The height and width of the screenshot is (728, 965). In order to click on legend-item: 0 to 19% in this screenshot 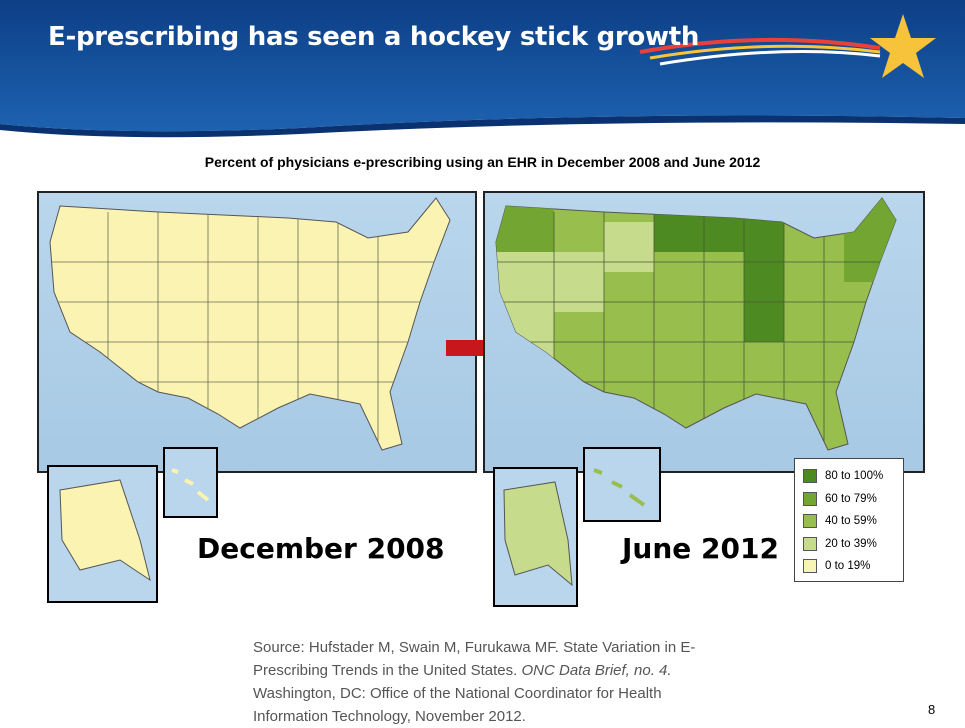, I will do `click(853, 566)`.